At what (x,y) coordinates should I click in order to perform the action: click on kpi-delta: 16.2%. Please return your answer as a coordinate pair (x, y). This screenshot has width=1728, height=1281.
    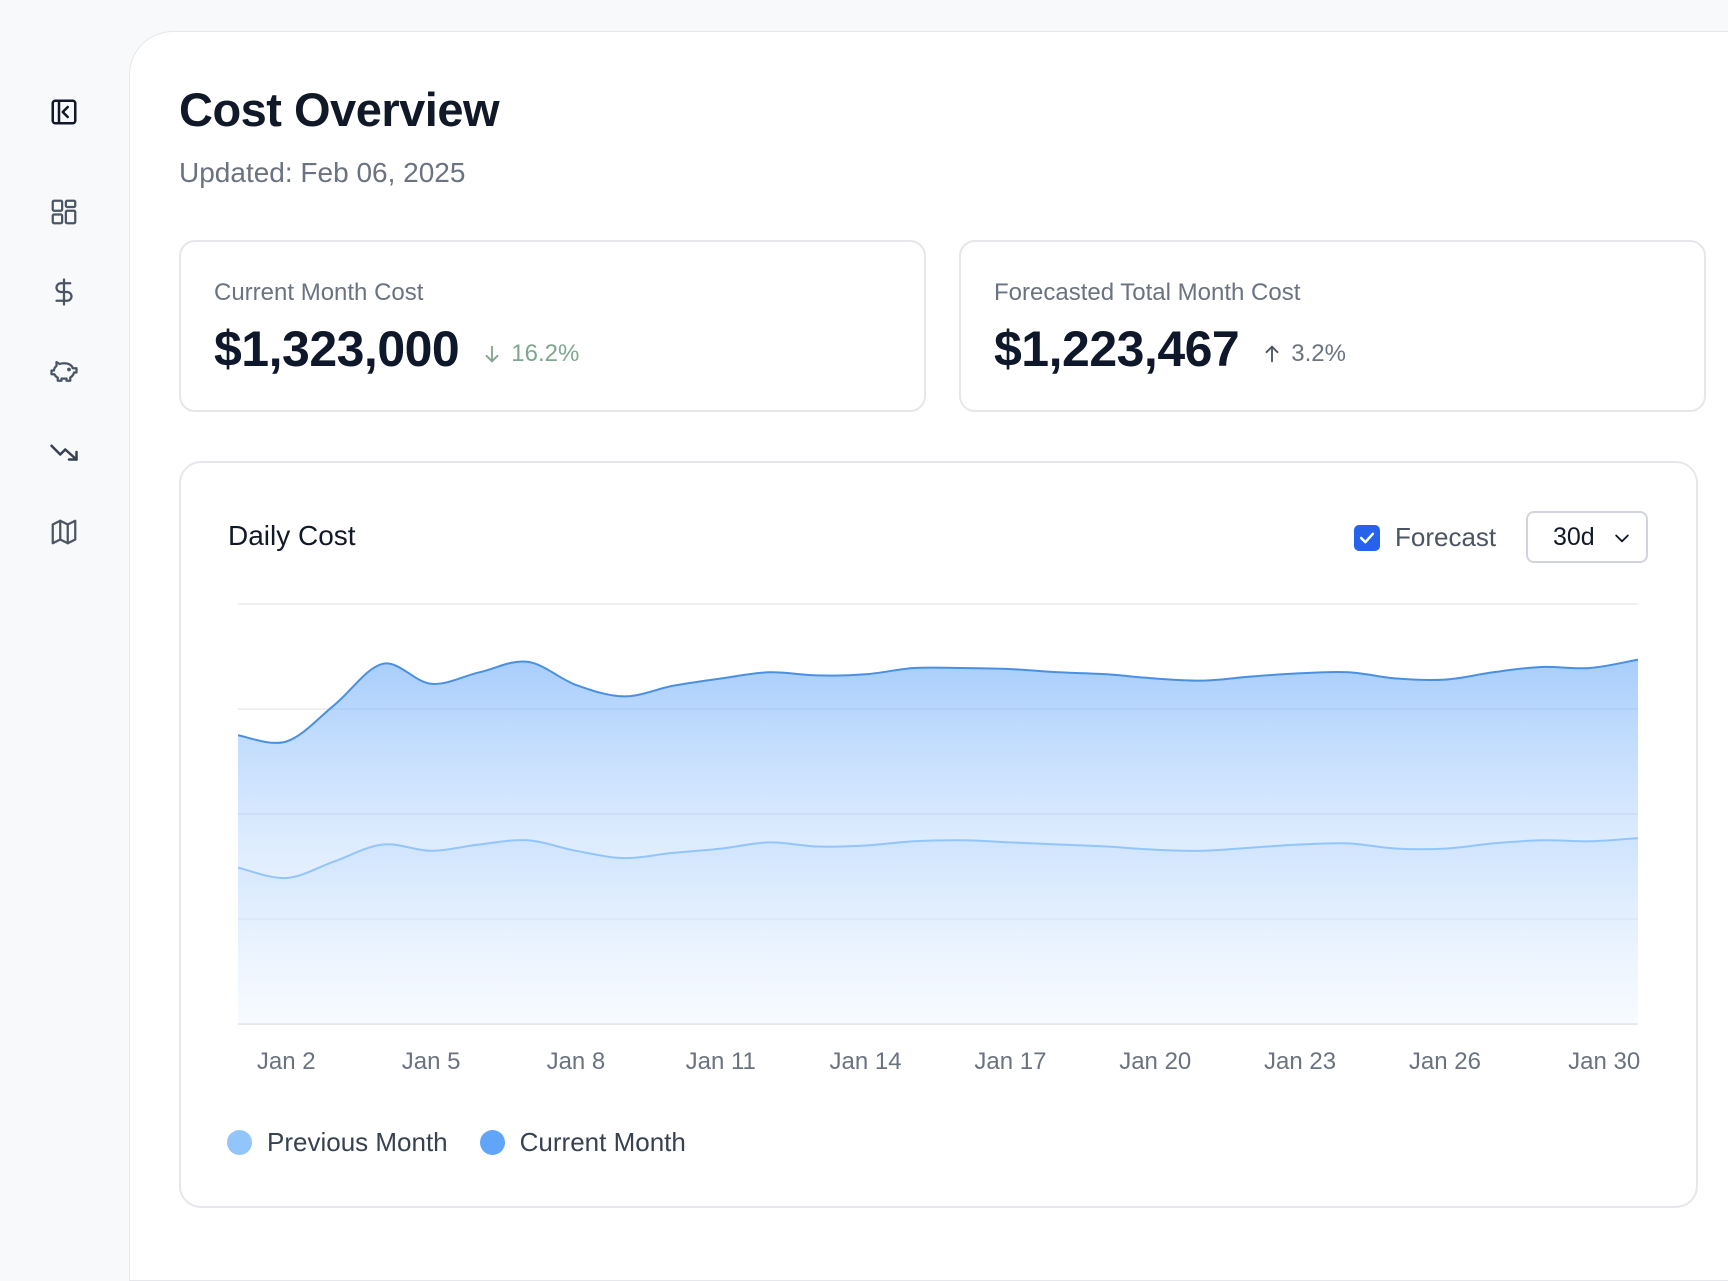
    Looking at the image, I should click on (530, 354).